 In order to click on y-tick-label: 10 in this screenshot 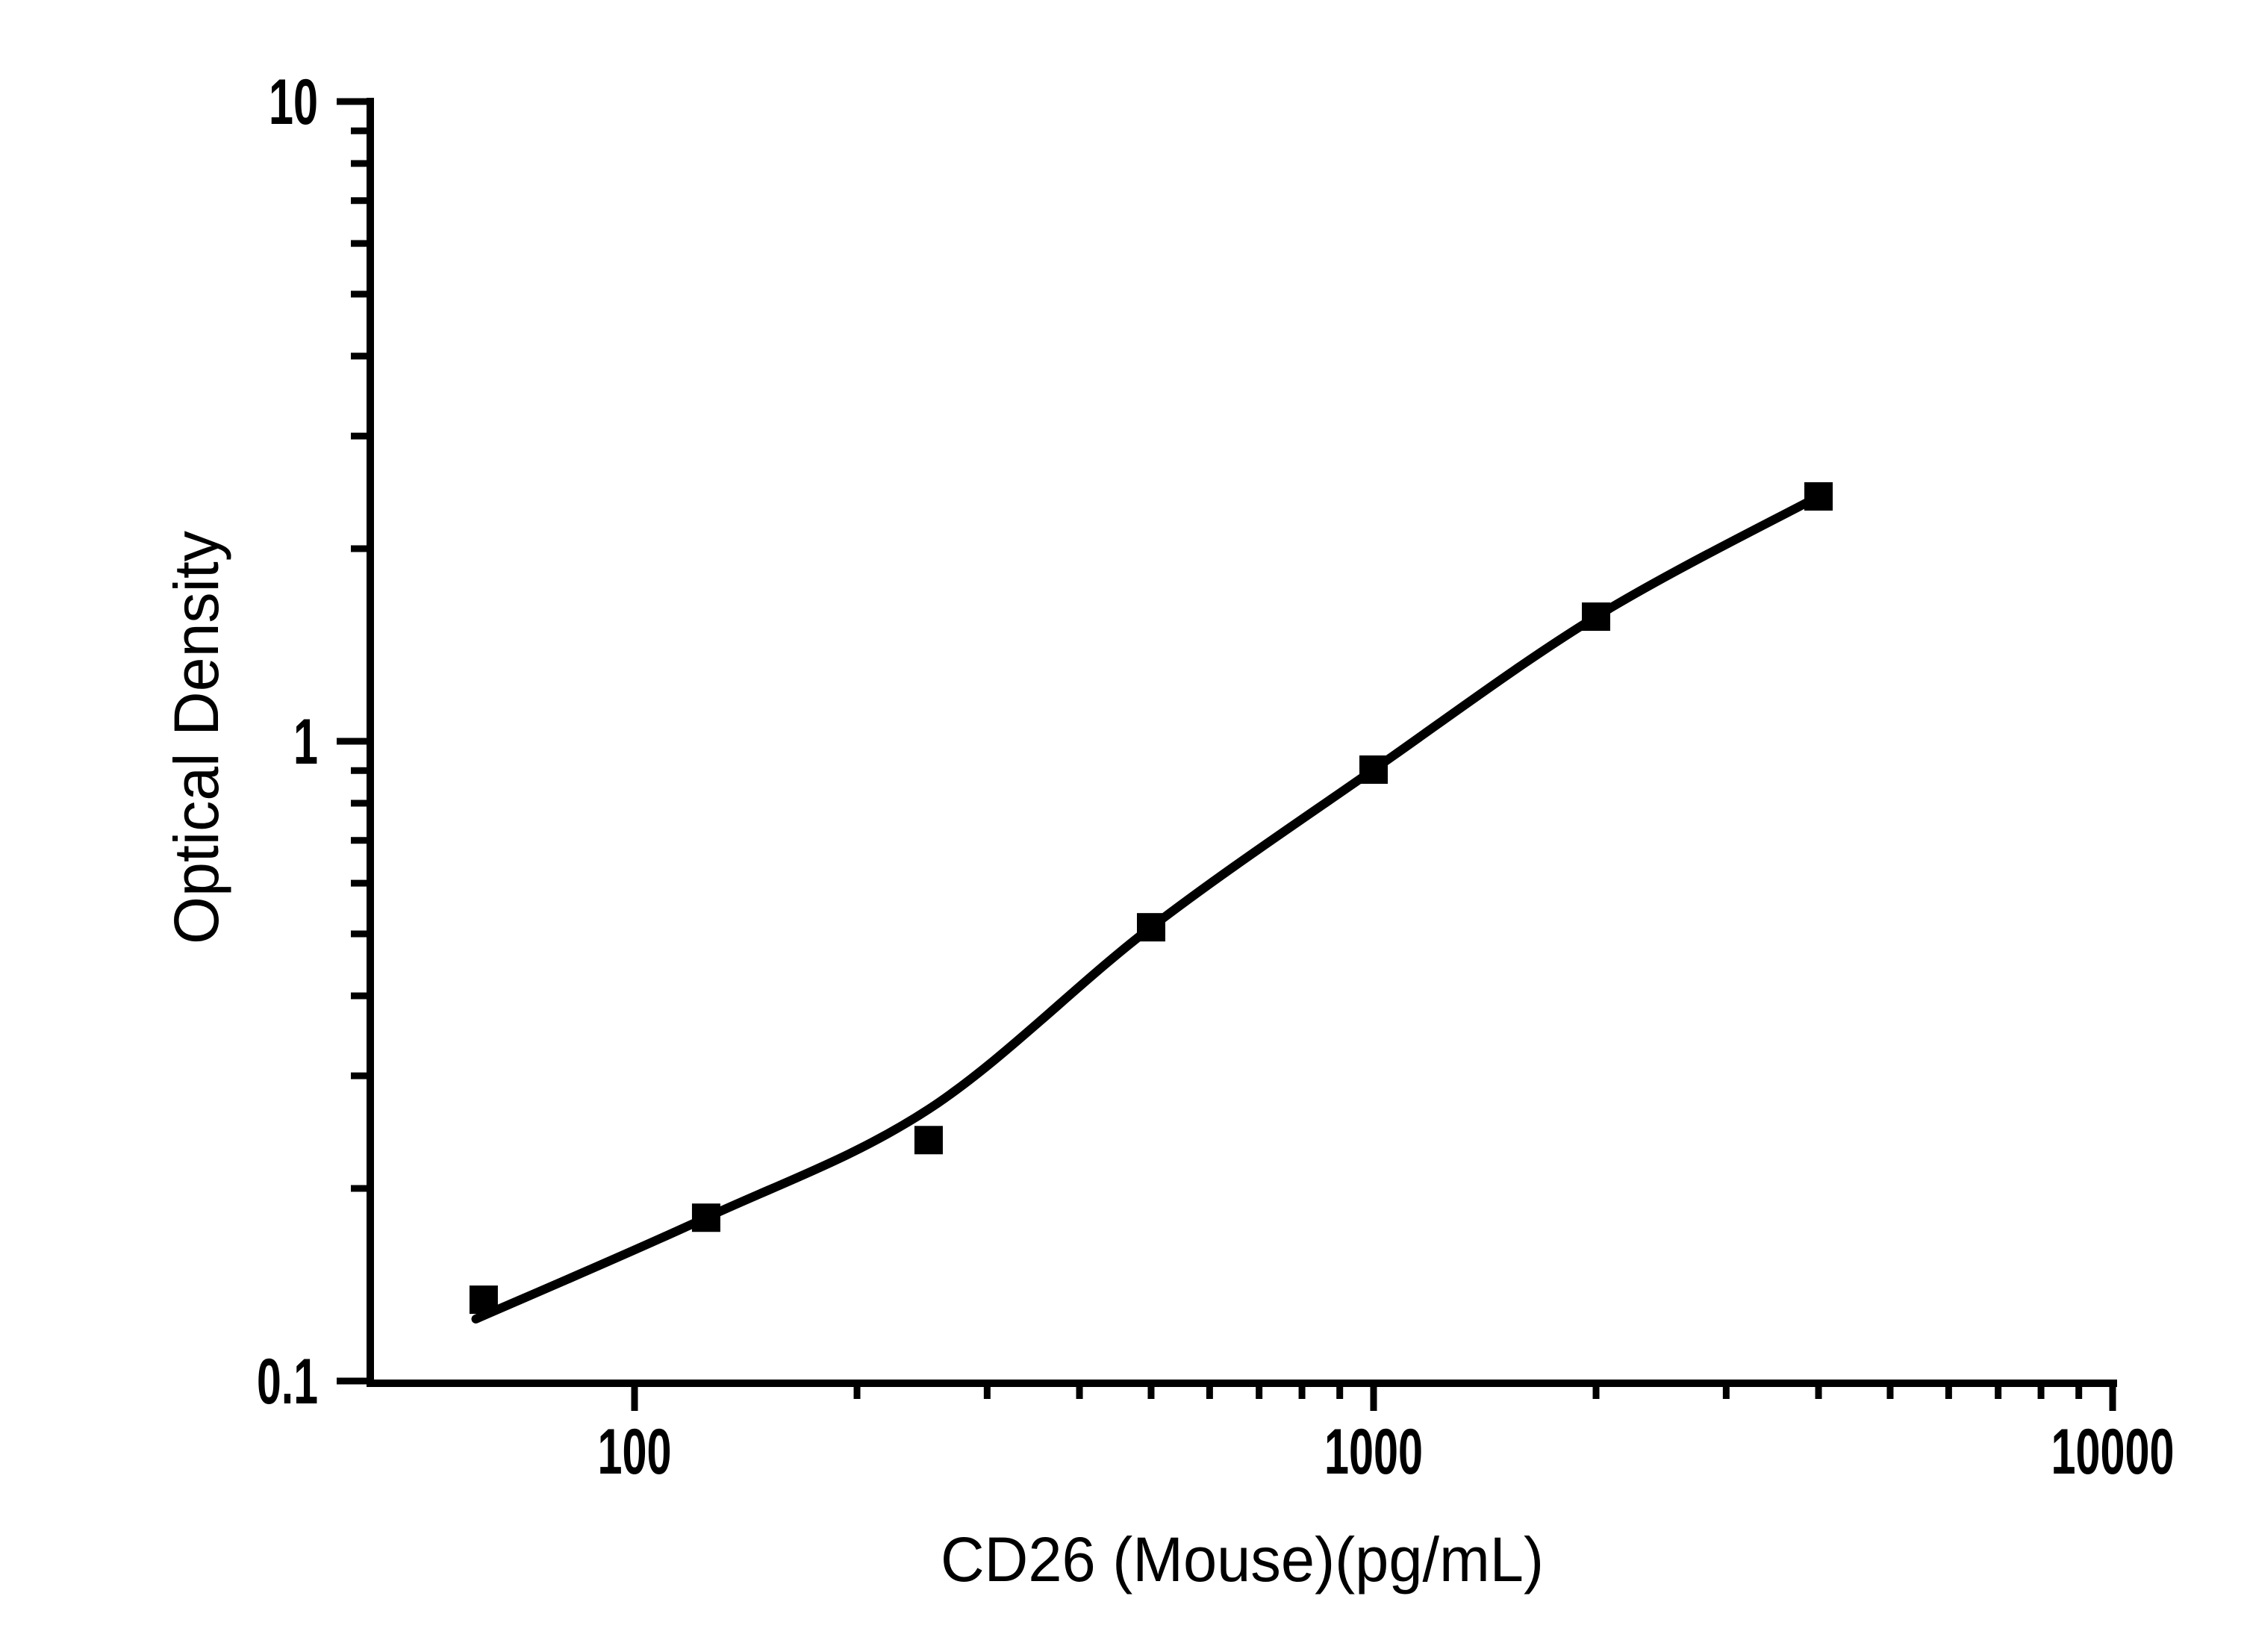, I will do `click(293, 102)`.